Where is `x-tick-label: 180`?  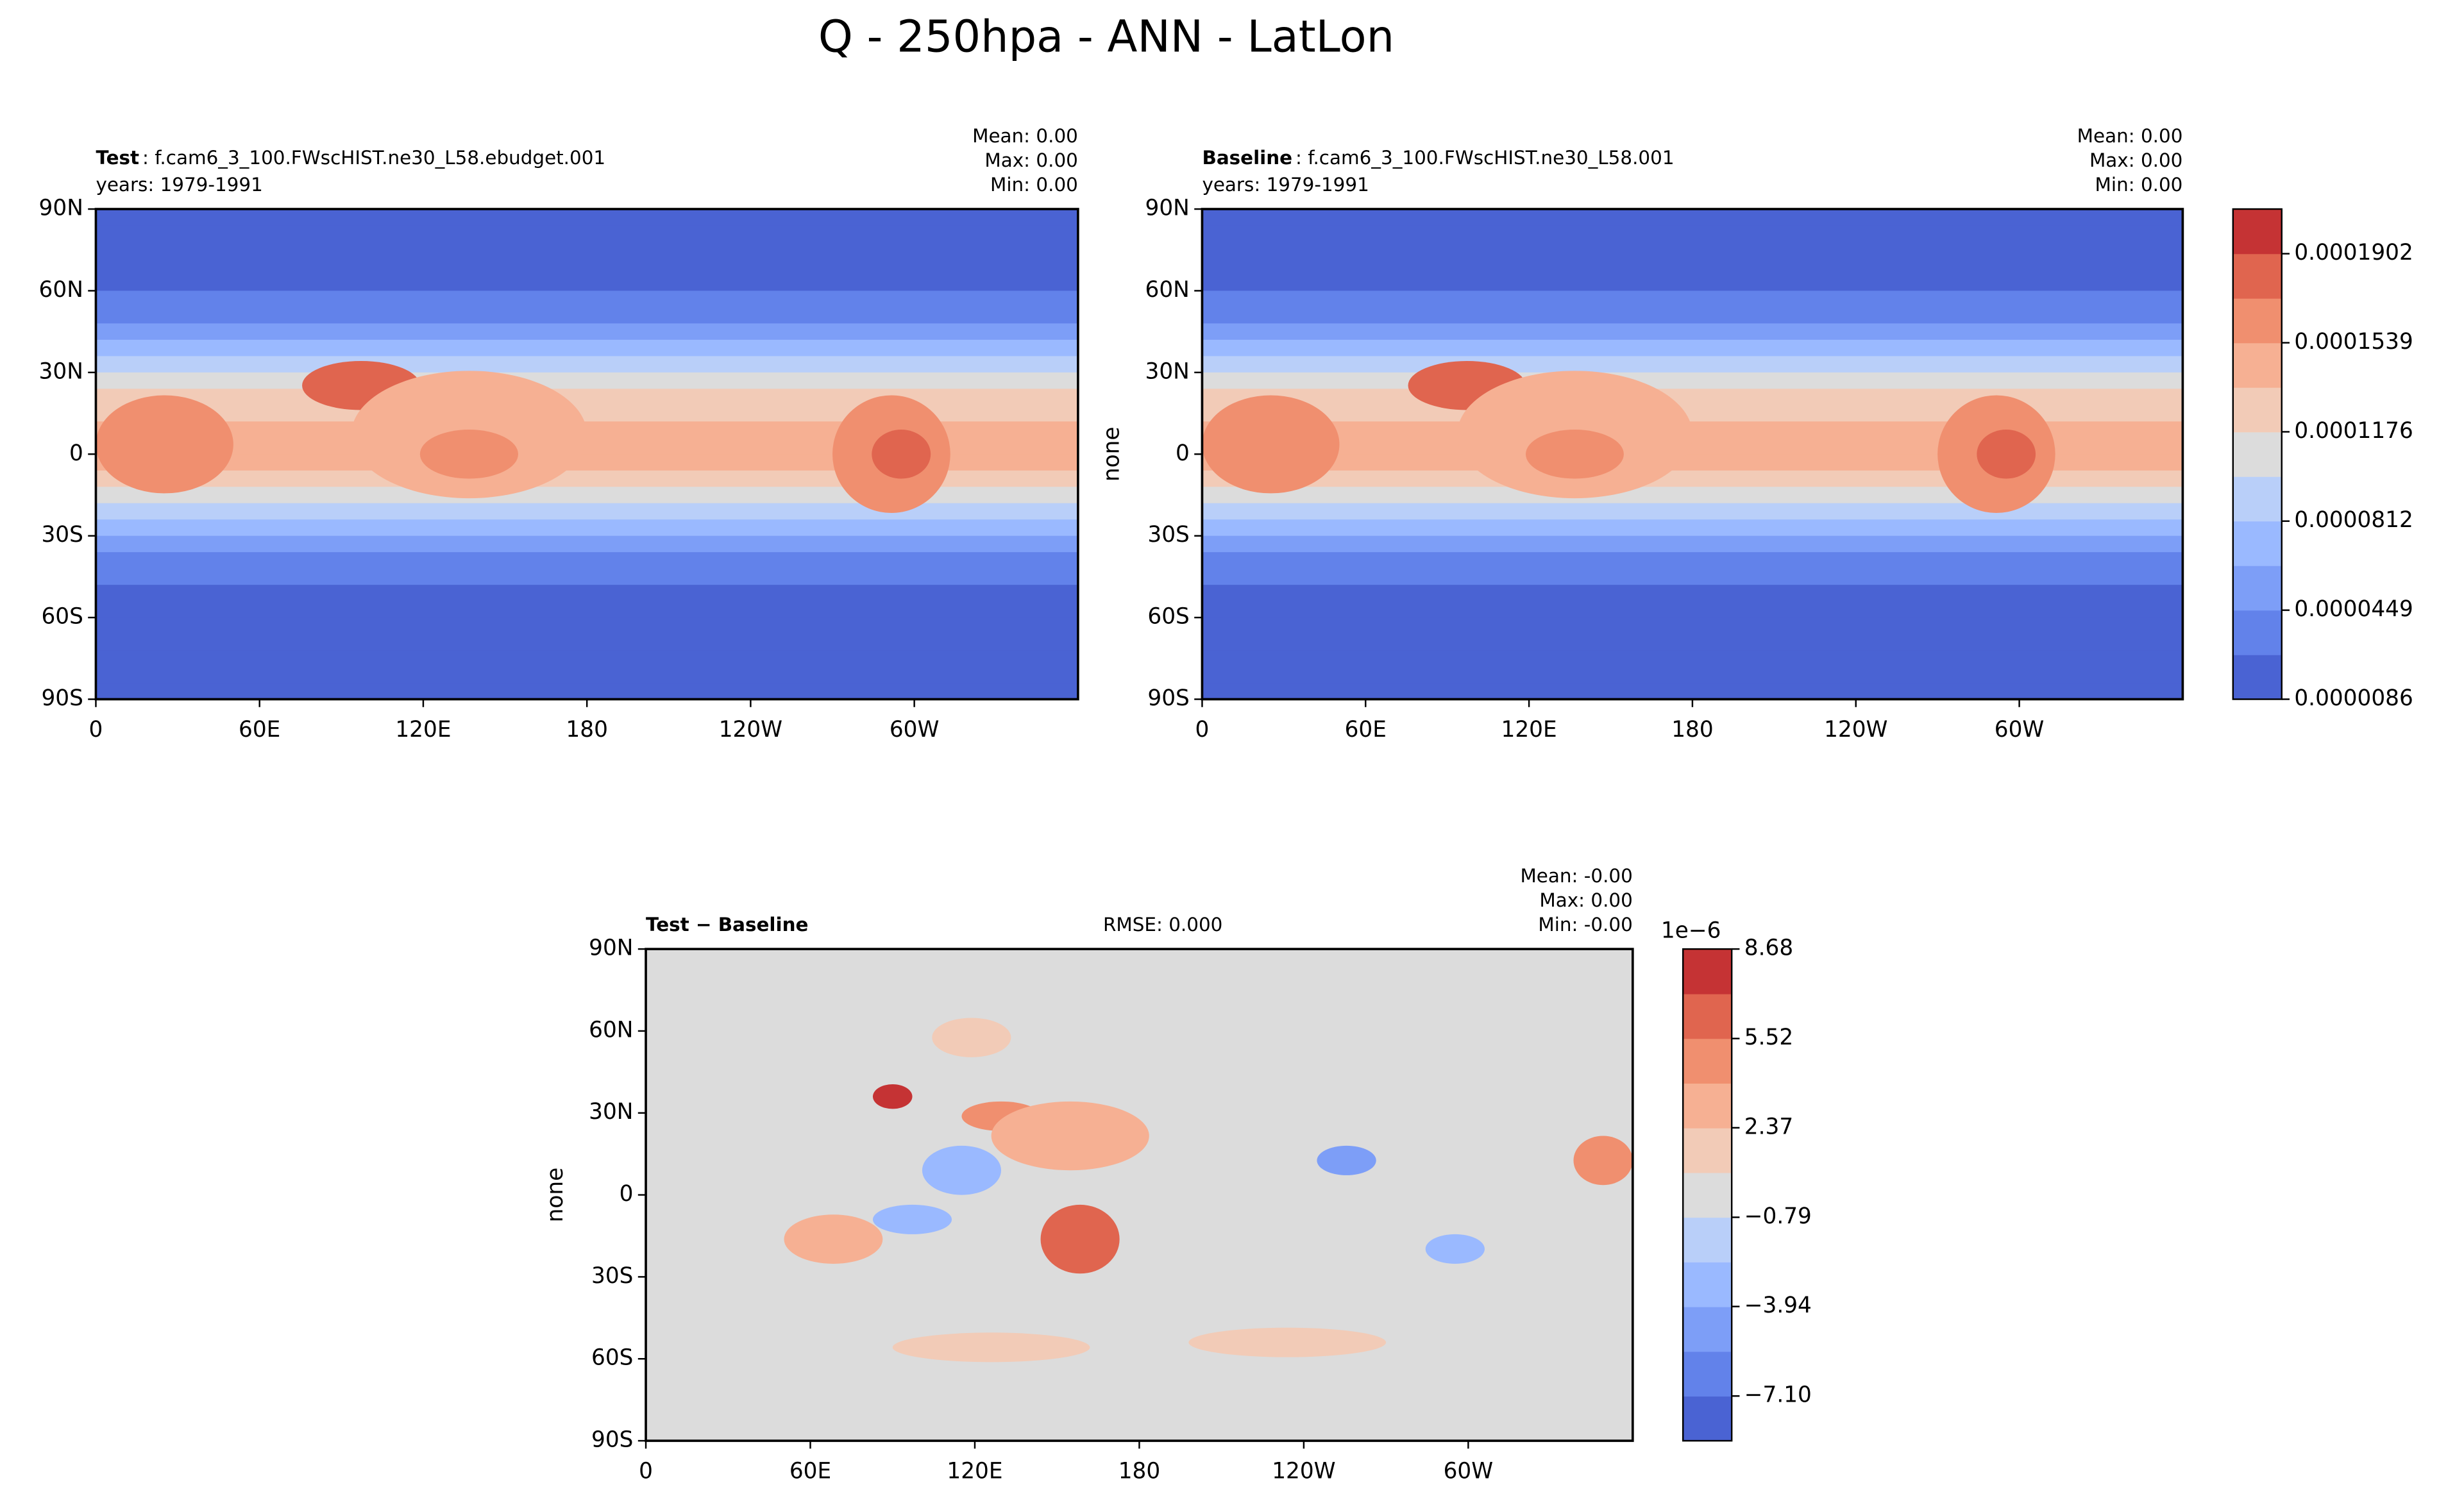
x-tick-label: 180 is located at coordinates (1692, 729).